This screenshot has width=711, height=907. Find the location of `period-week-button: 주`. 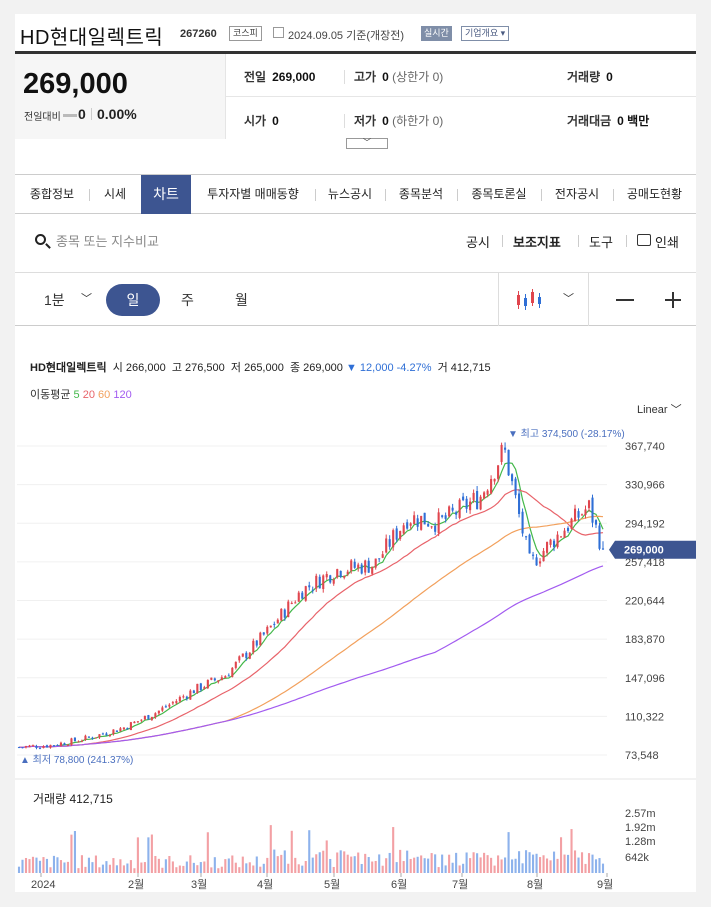

period-week-button: 주 is located at coordinates (187, 300).